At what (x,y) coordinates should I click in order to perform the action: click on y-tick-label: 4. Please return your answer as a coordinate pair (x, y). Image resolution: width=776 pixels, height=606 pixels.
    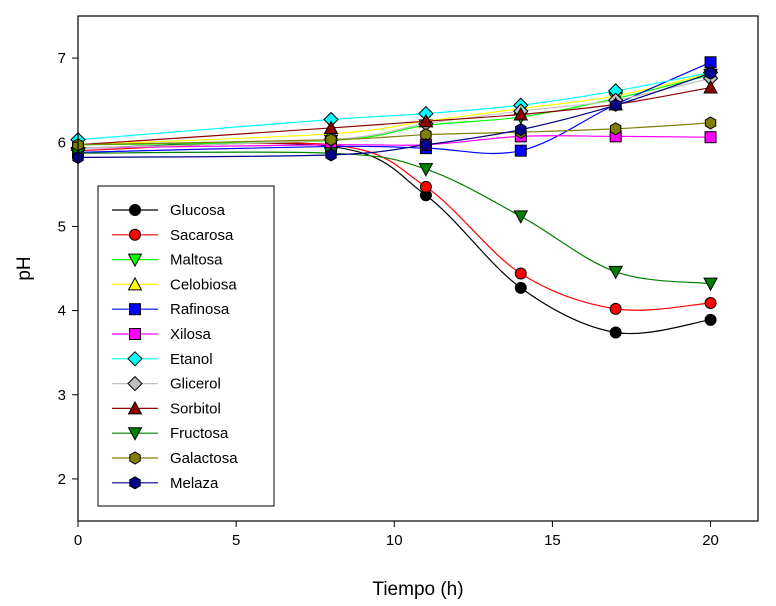
    Looking at the image, I should click on (62, 311).